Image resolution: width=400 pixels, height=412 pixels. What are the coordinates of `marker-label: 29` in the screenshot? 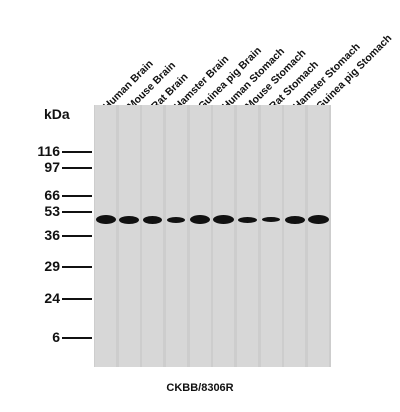 It's located at (52, 266).